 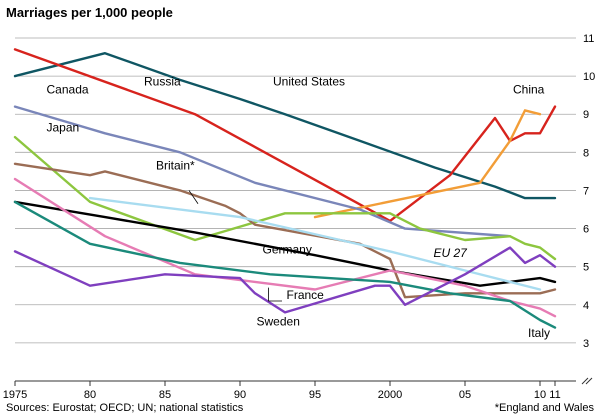 I want to click on y-tick-label: 7, so click(x=586, y=191).